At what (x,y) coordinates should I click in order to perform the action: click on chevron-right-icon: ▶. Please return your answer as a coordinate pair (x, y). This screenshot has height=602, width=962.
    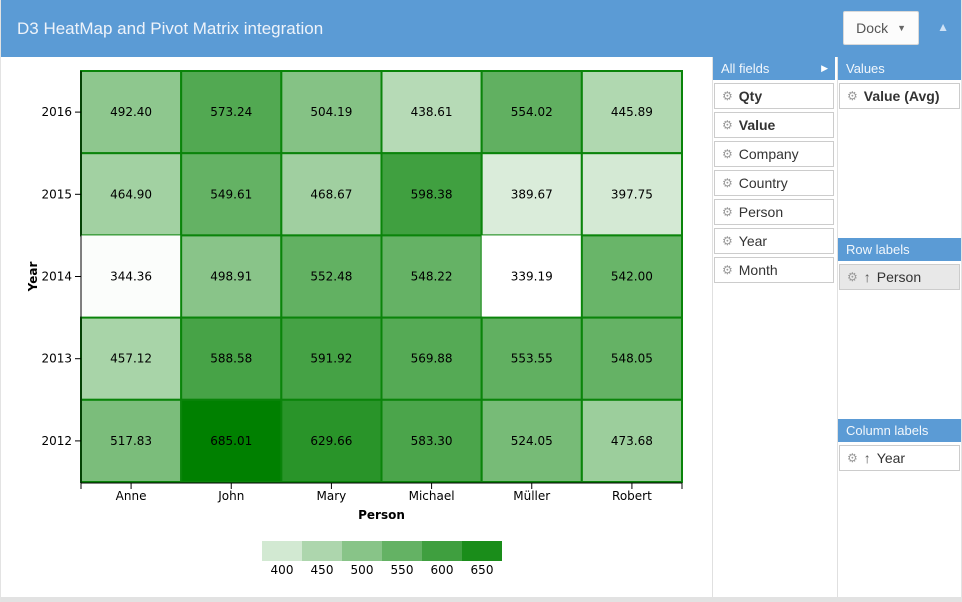
    Looking at the image, I should click on (824, 68).